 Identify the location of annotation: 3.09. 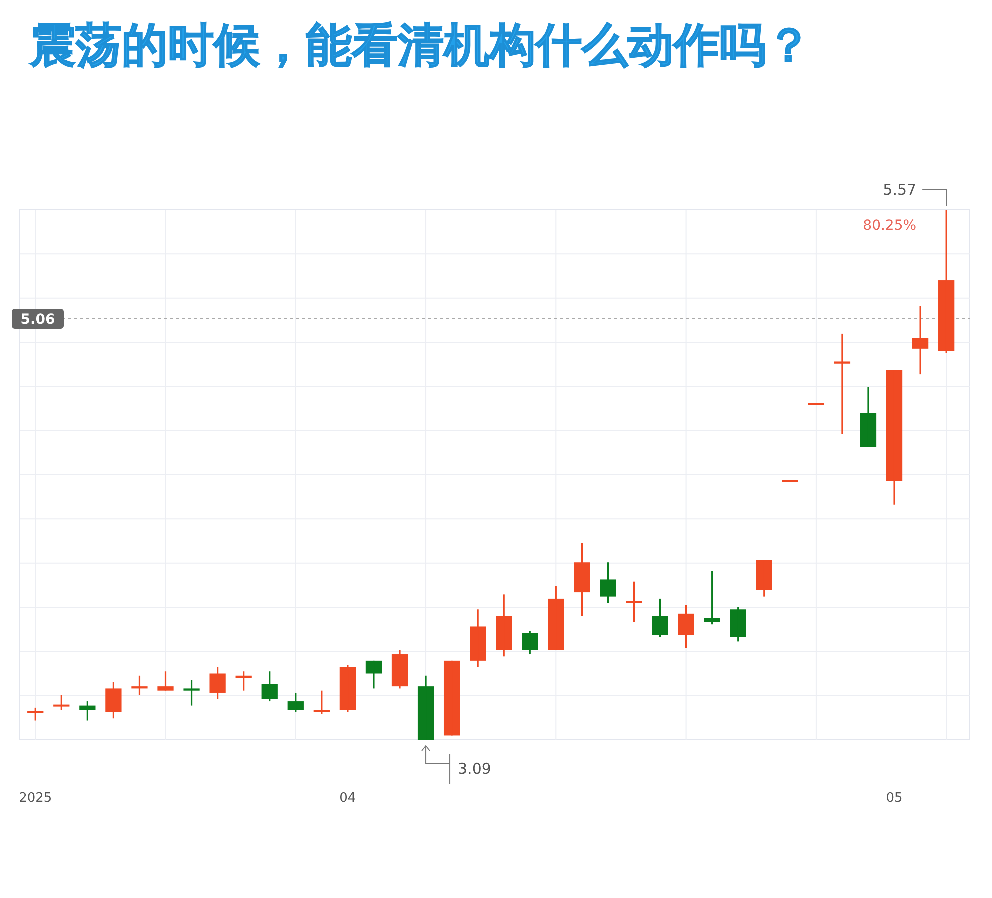
(457, 764).